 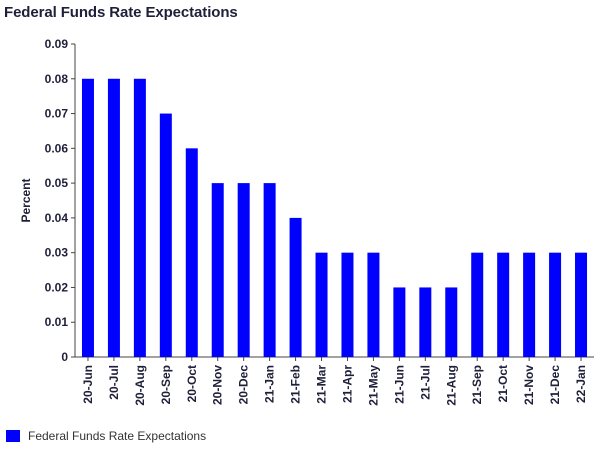 What do you see at coordinates (399, 384) in the screenshot?
I see `x-tick-label: 21-Jun` at bounding box center [399, 384].